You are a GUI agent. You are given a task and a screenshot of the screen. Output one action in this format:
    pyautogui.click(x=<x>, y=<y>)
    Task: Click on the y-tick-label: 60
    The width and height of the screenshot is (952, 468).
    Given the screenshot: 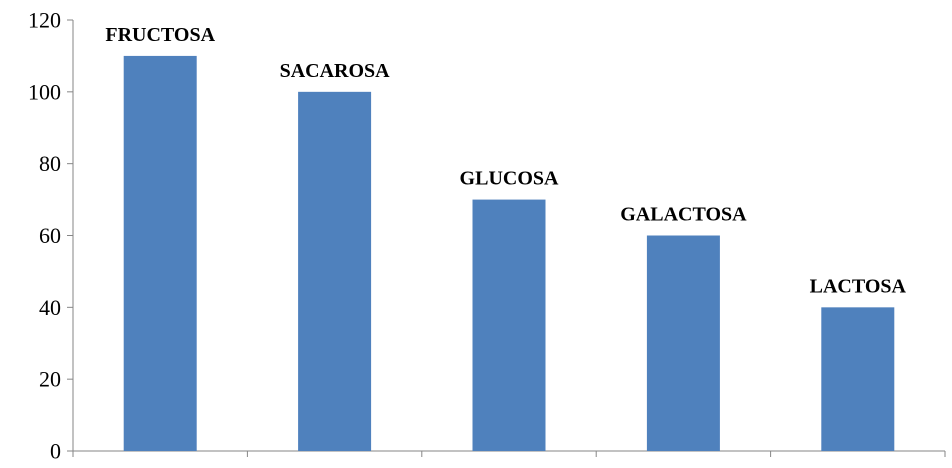 What is the action you would take?
    pyautogui.click(x=50, y=235)
    